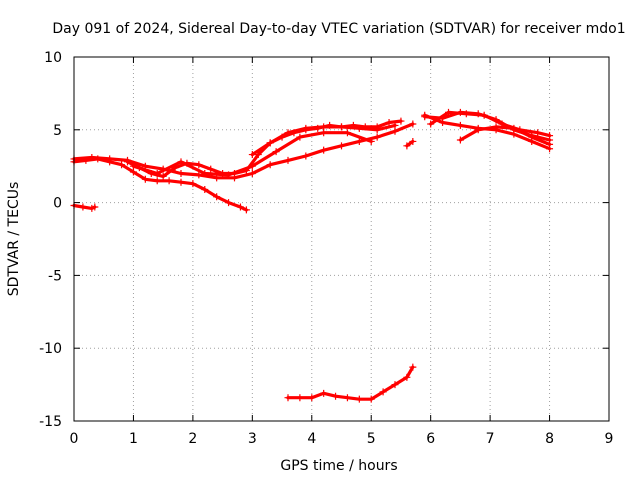 Image resolution: width=640 pixels, height=480 pixels. Describe the element at coordinates (50, 349) in the screenshot. I see `y-tick-label: -10` at that location.